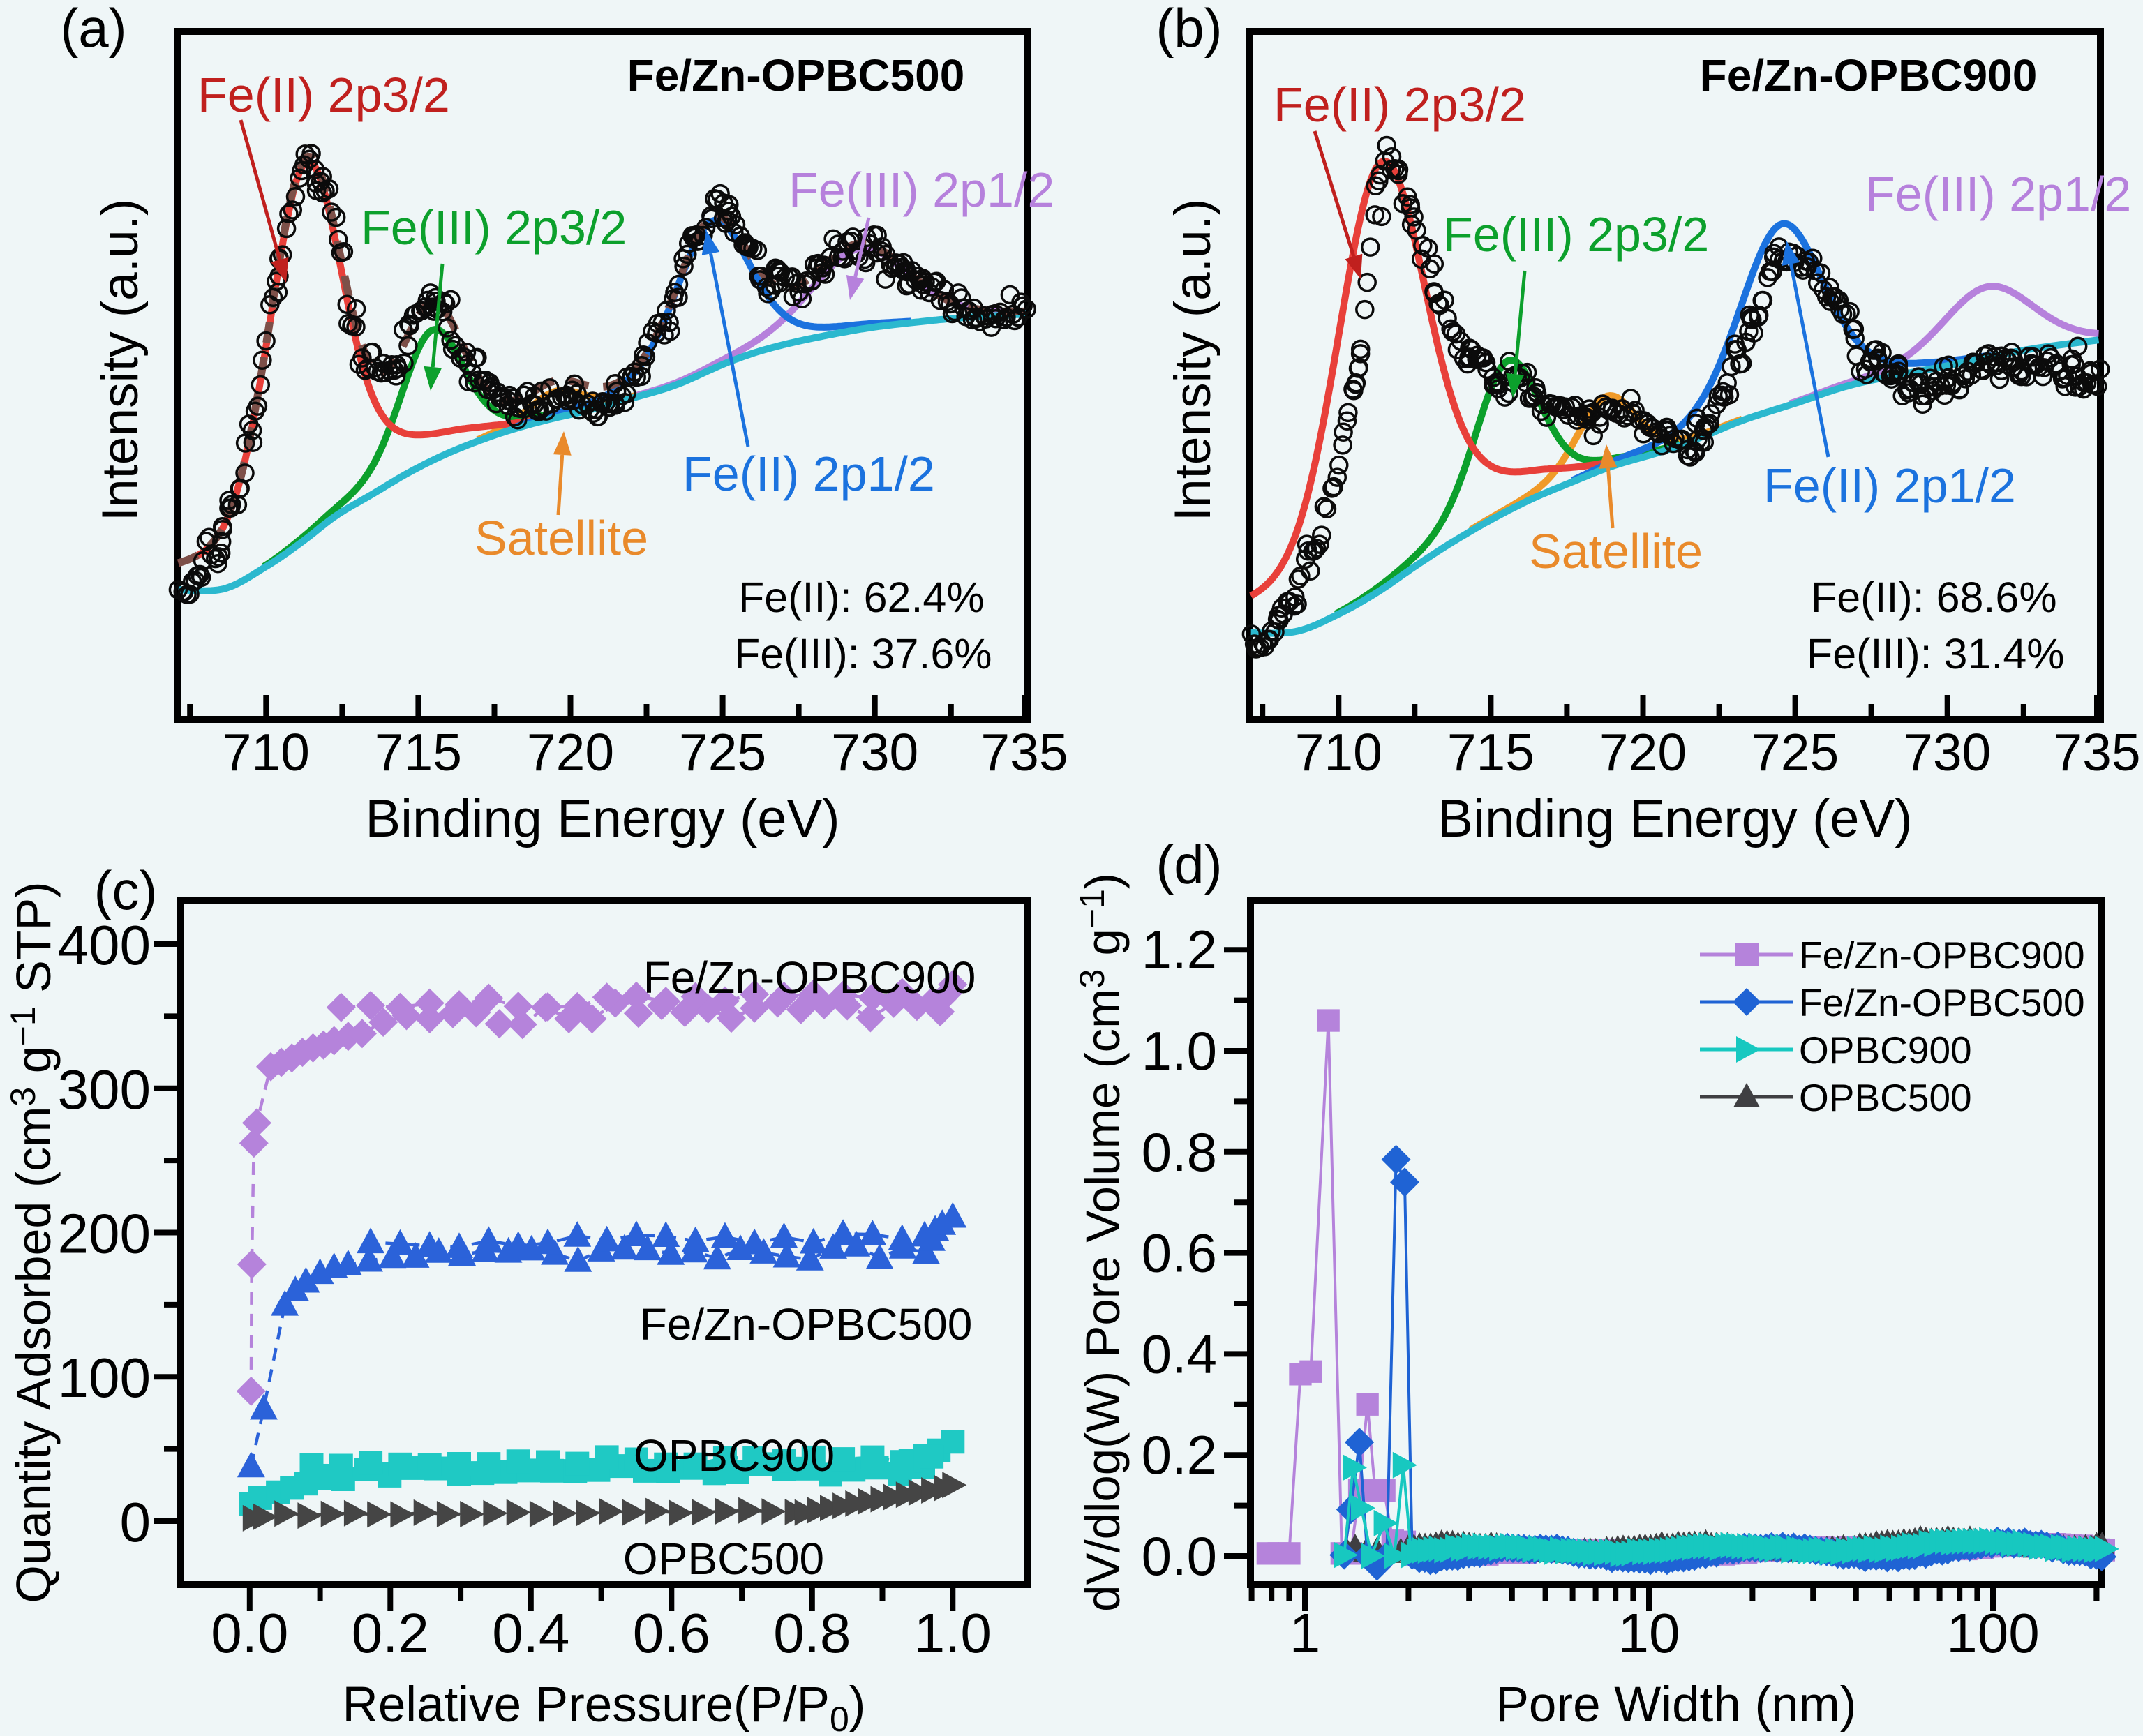  Describe the element at coordinates (1189, 29) in the screenshot. I see `svg-text: (b)` at that location.